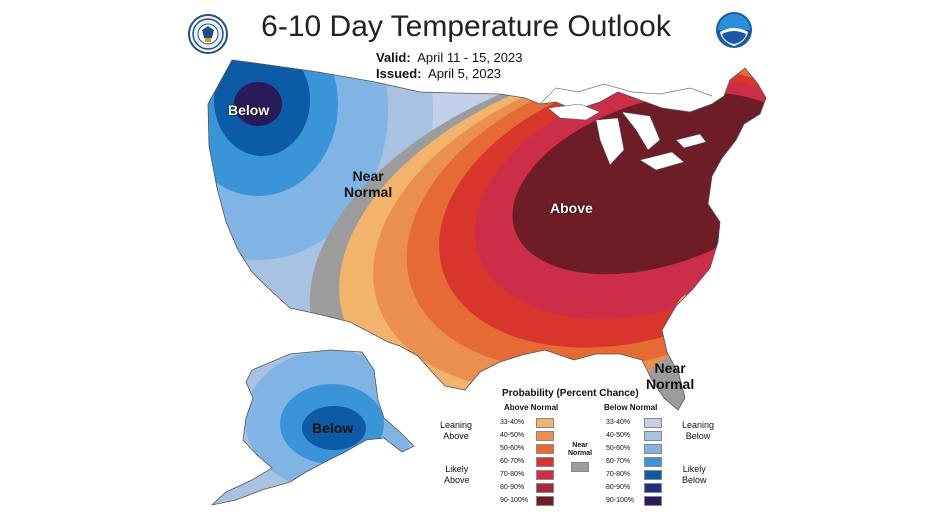 This screenshot has height=524, width=932. What do you see at coordinates (368, 184) in the screenshot?
I see `label-near-normal-west: Near Normal` at bounding box center [368, 184].